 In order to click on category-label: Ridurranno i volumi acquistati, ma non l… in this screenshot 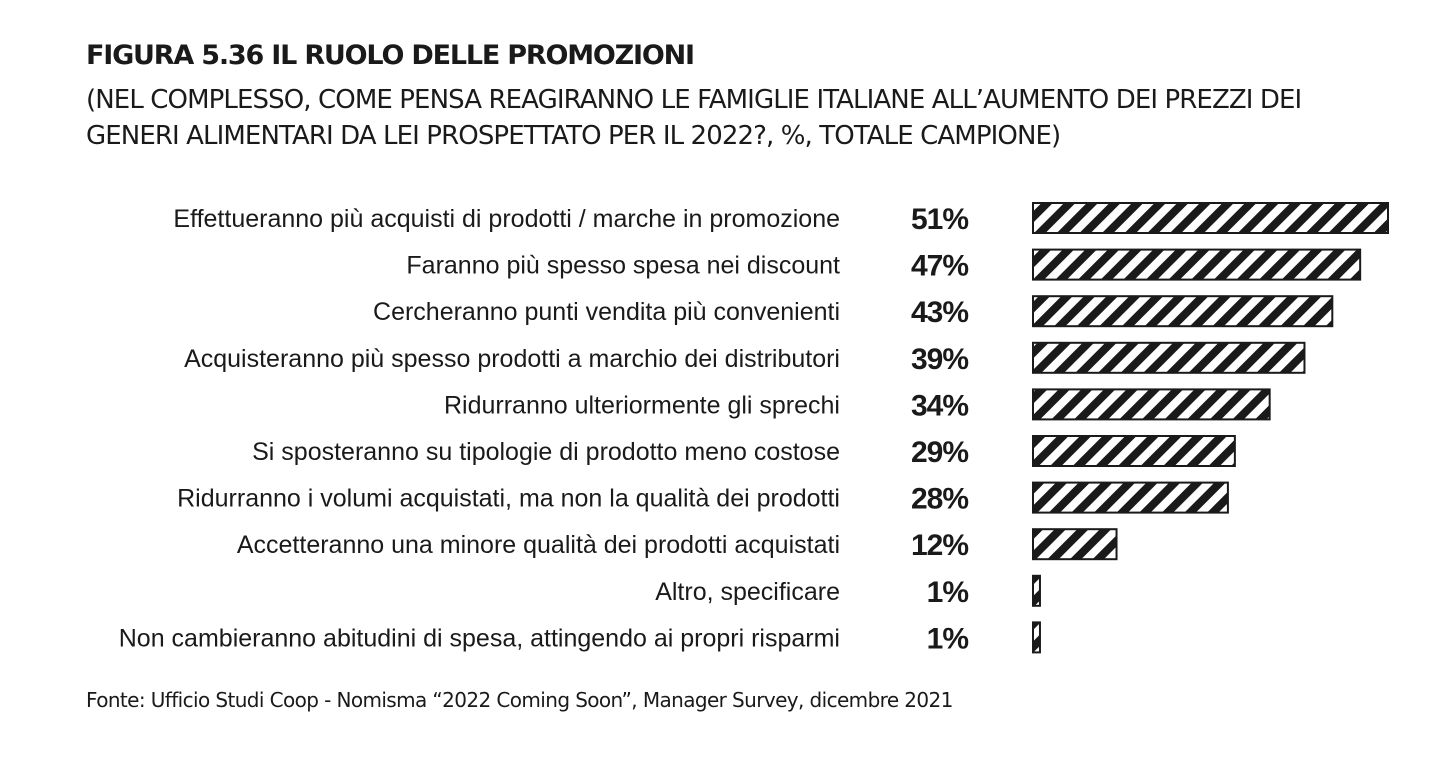, I will do `click(508, 499)`.